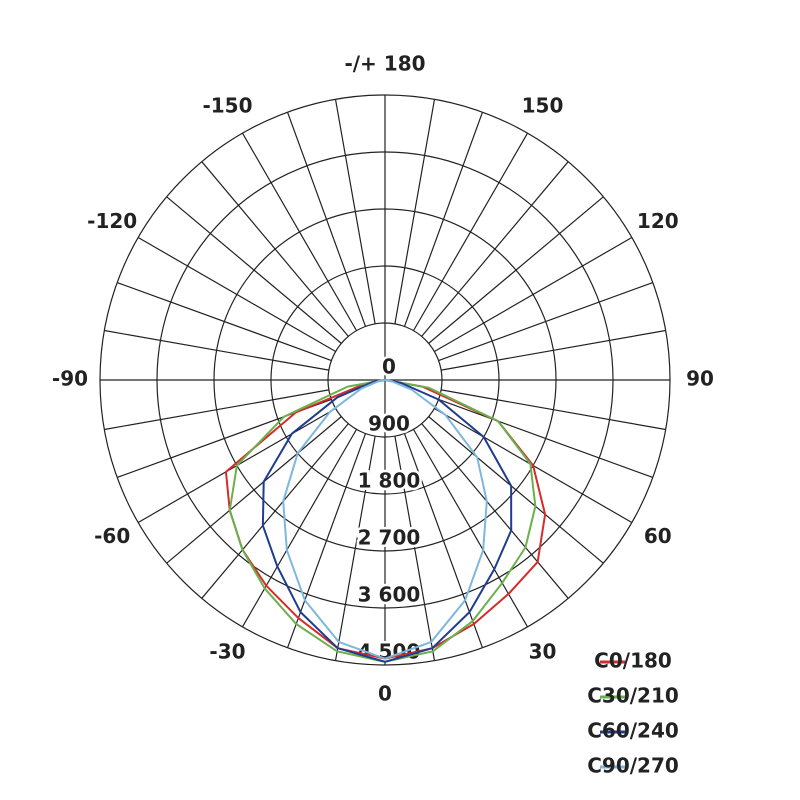 The image size is (800, 800). I want to click on angle-label: 90, so click(700, 379).